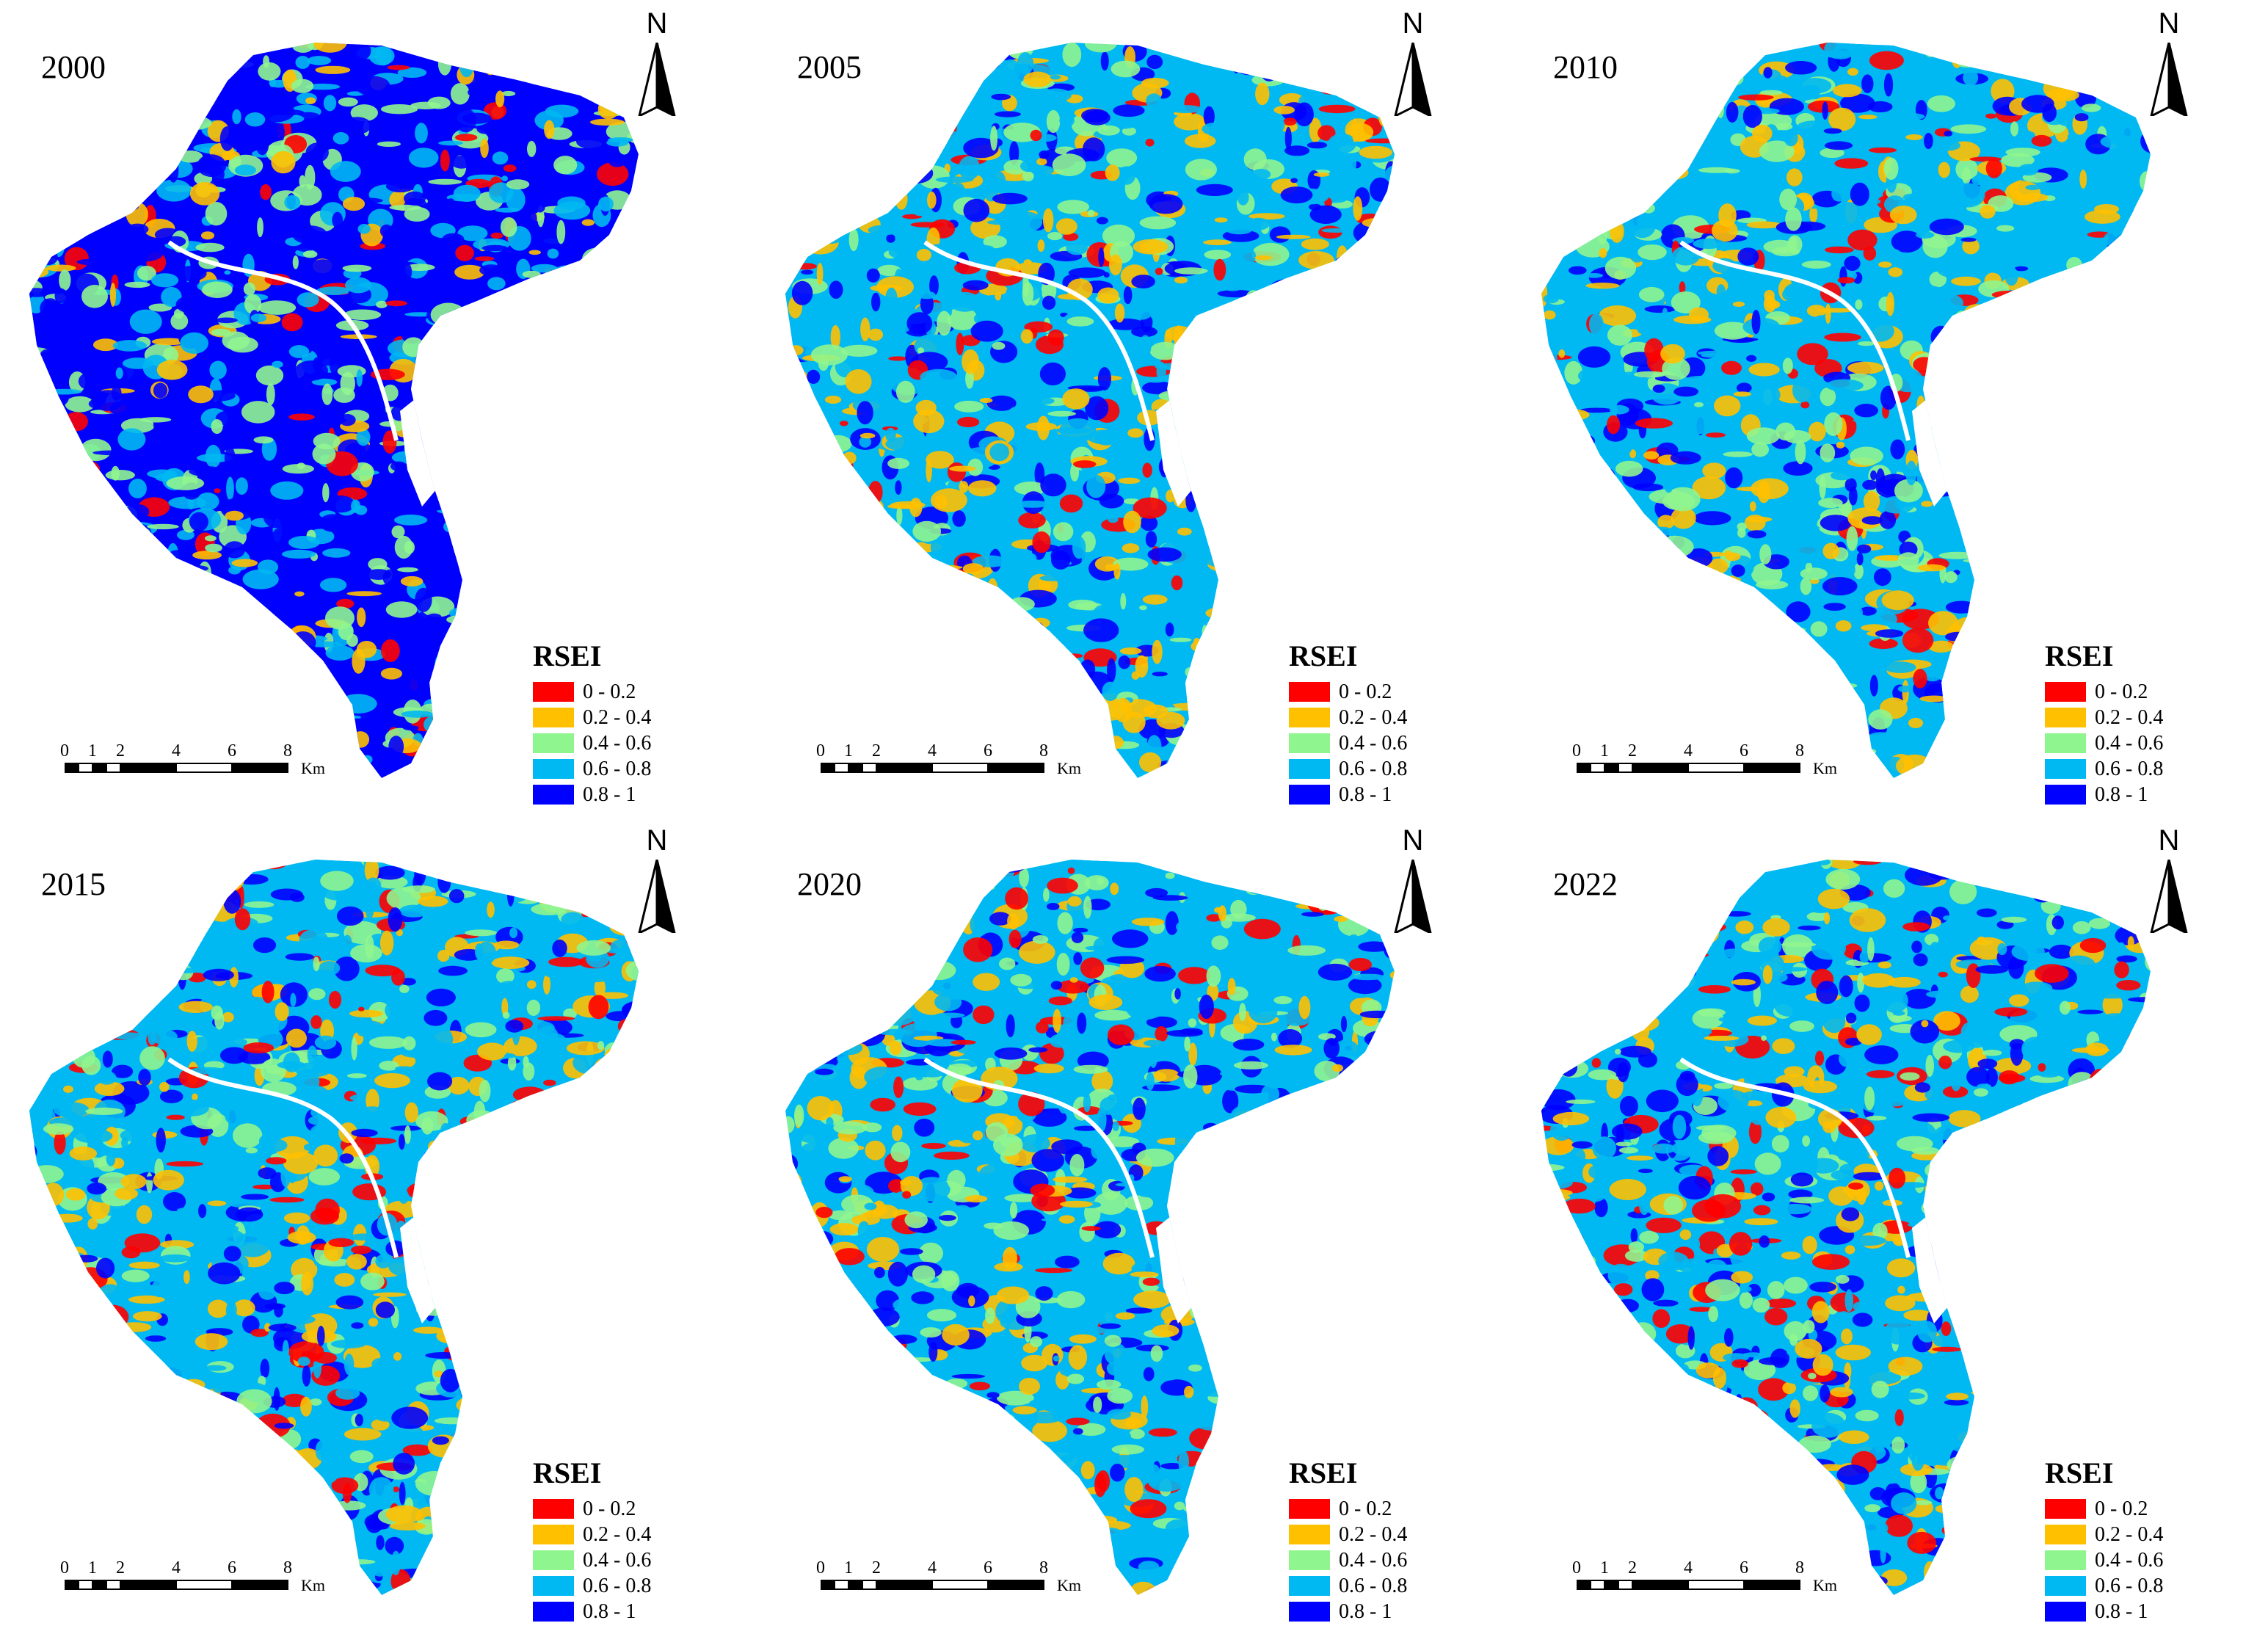  What do you see at coordinates (1585, 67) in the screenshot?
I see `panel-year-label: 2010` at bounding box center [1585, 67].